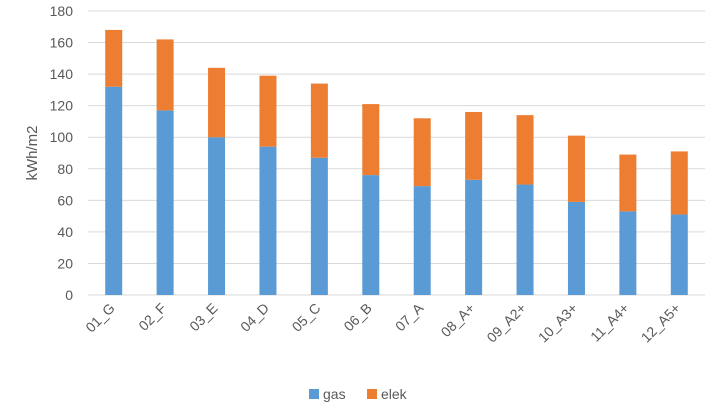 Image resolution: width=723 pixels, height=407 pixels. What do you see at coordinates (62, 153) in the screenshot?
I see `y-axis-ticks: 0 20 40 60 80 100 120 140 160 180` at bounding box center [62, 153].